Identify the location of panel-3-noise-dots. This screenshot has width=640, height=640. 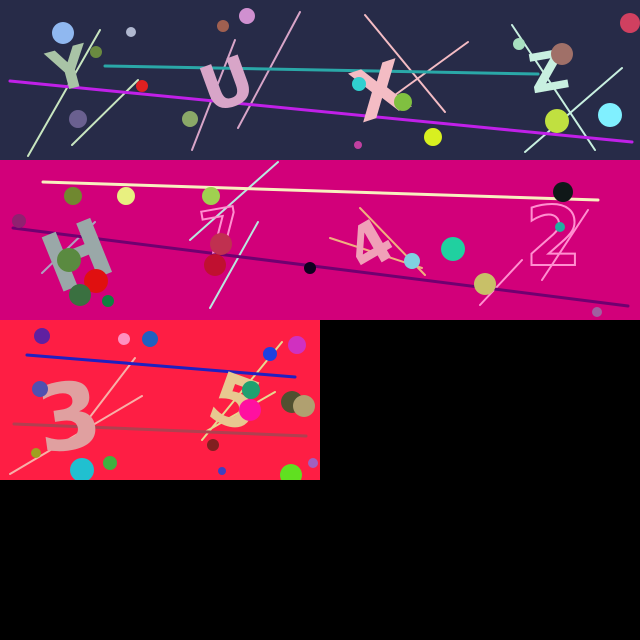
(174, 404).